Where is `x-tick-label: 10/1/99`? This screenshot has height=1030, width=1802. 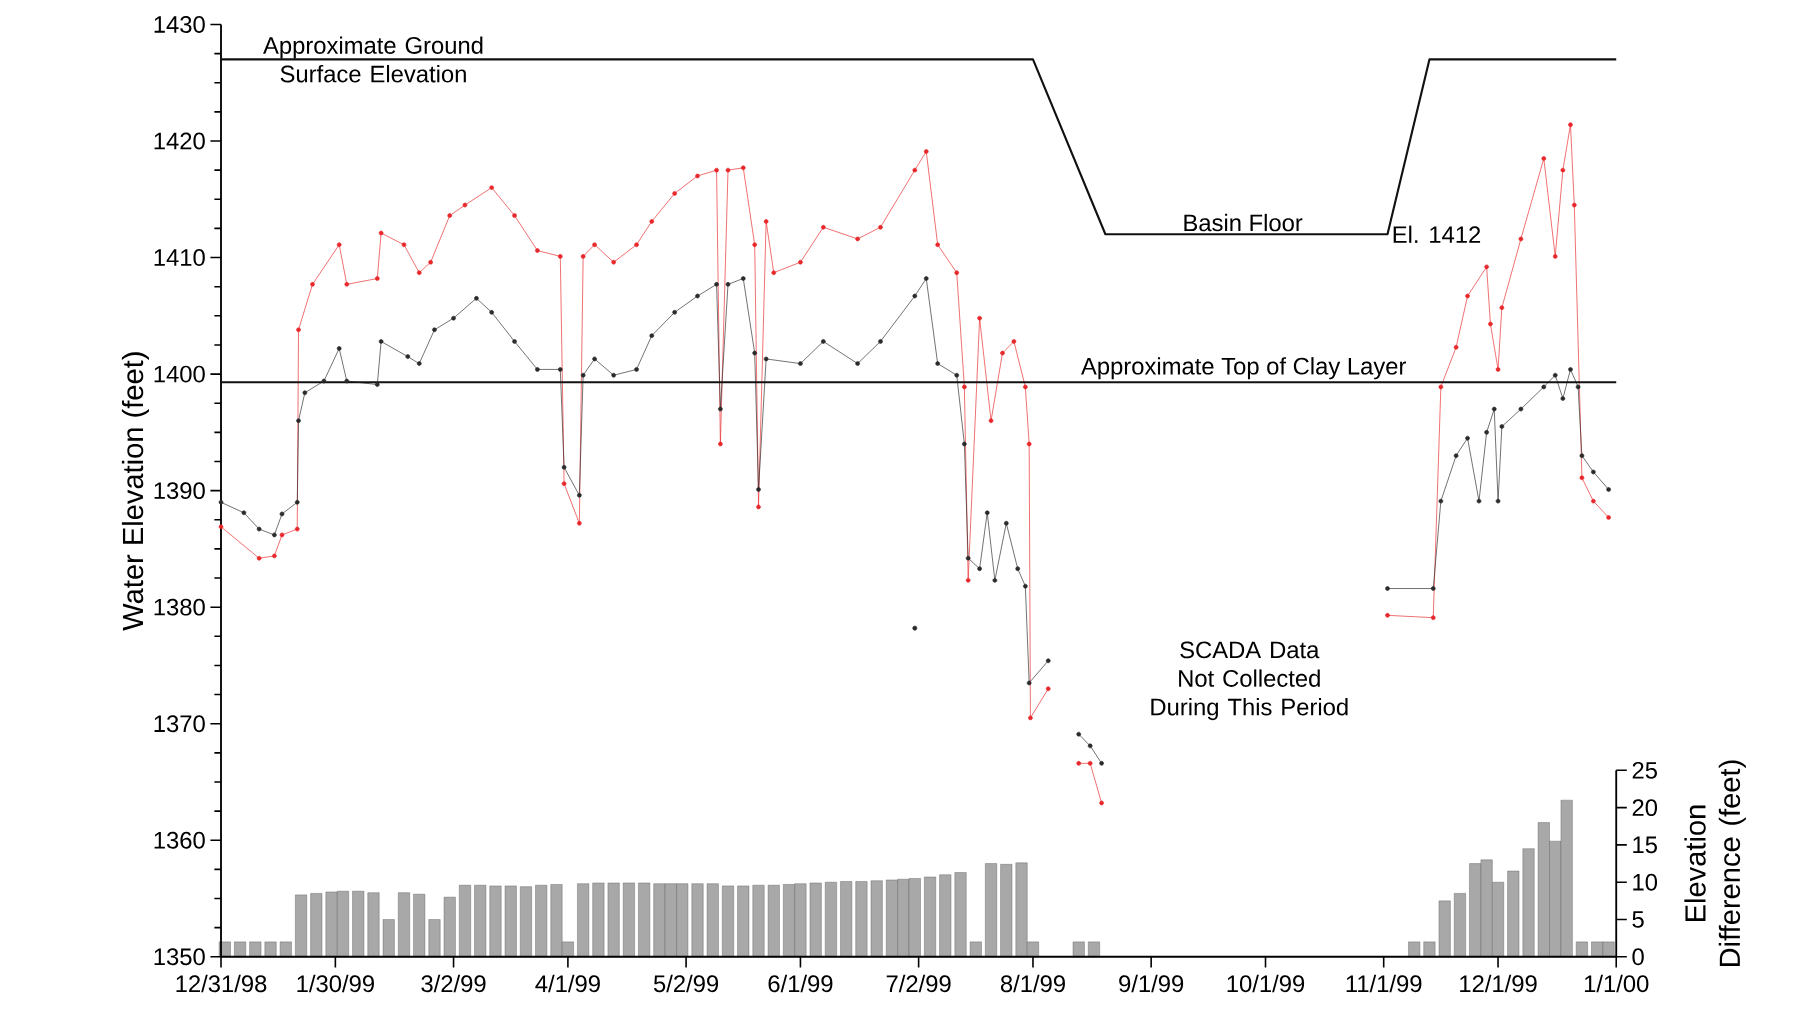
x-tick-label: 10/1/99 is located at coordinates (1266, 983).